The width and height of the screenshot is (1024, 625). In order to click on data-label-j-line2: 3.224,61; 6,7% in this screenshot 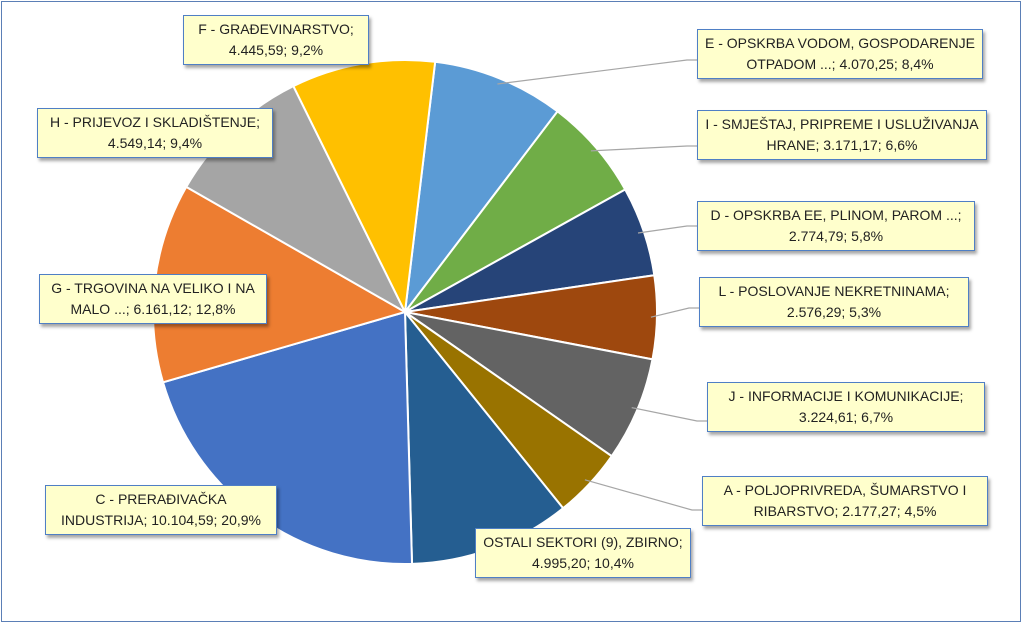, I will do `click(846, 417)`.